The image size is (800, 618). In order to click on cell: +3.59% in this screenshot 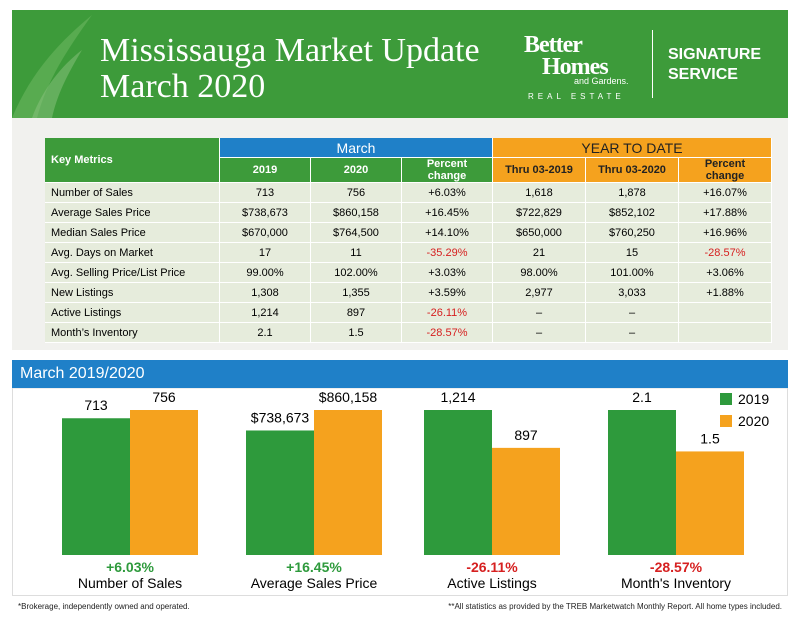, I will do `click(447, 292)`.